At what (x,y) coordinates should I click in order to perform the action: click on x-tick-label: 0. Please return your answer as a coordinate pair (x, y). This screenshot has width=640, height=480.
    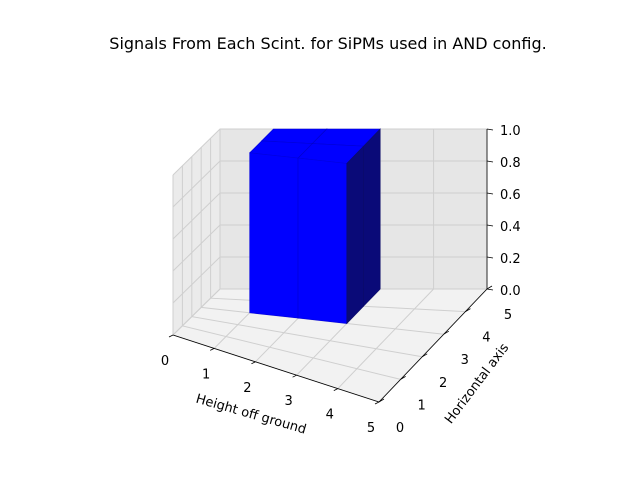
    Looking at the image, I should click on (165, 361).